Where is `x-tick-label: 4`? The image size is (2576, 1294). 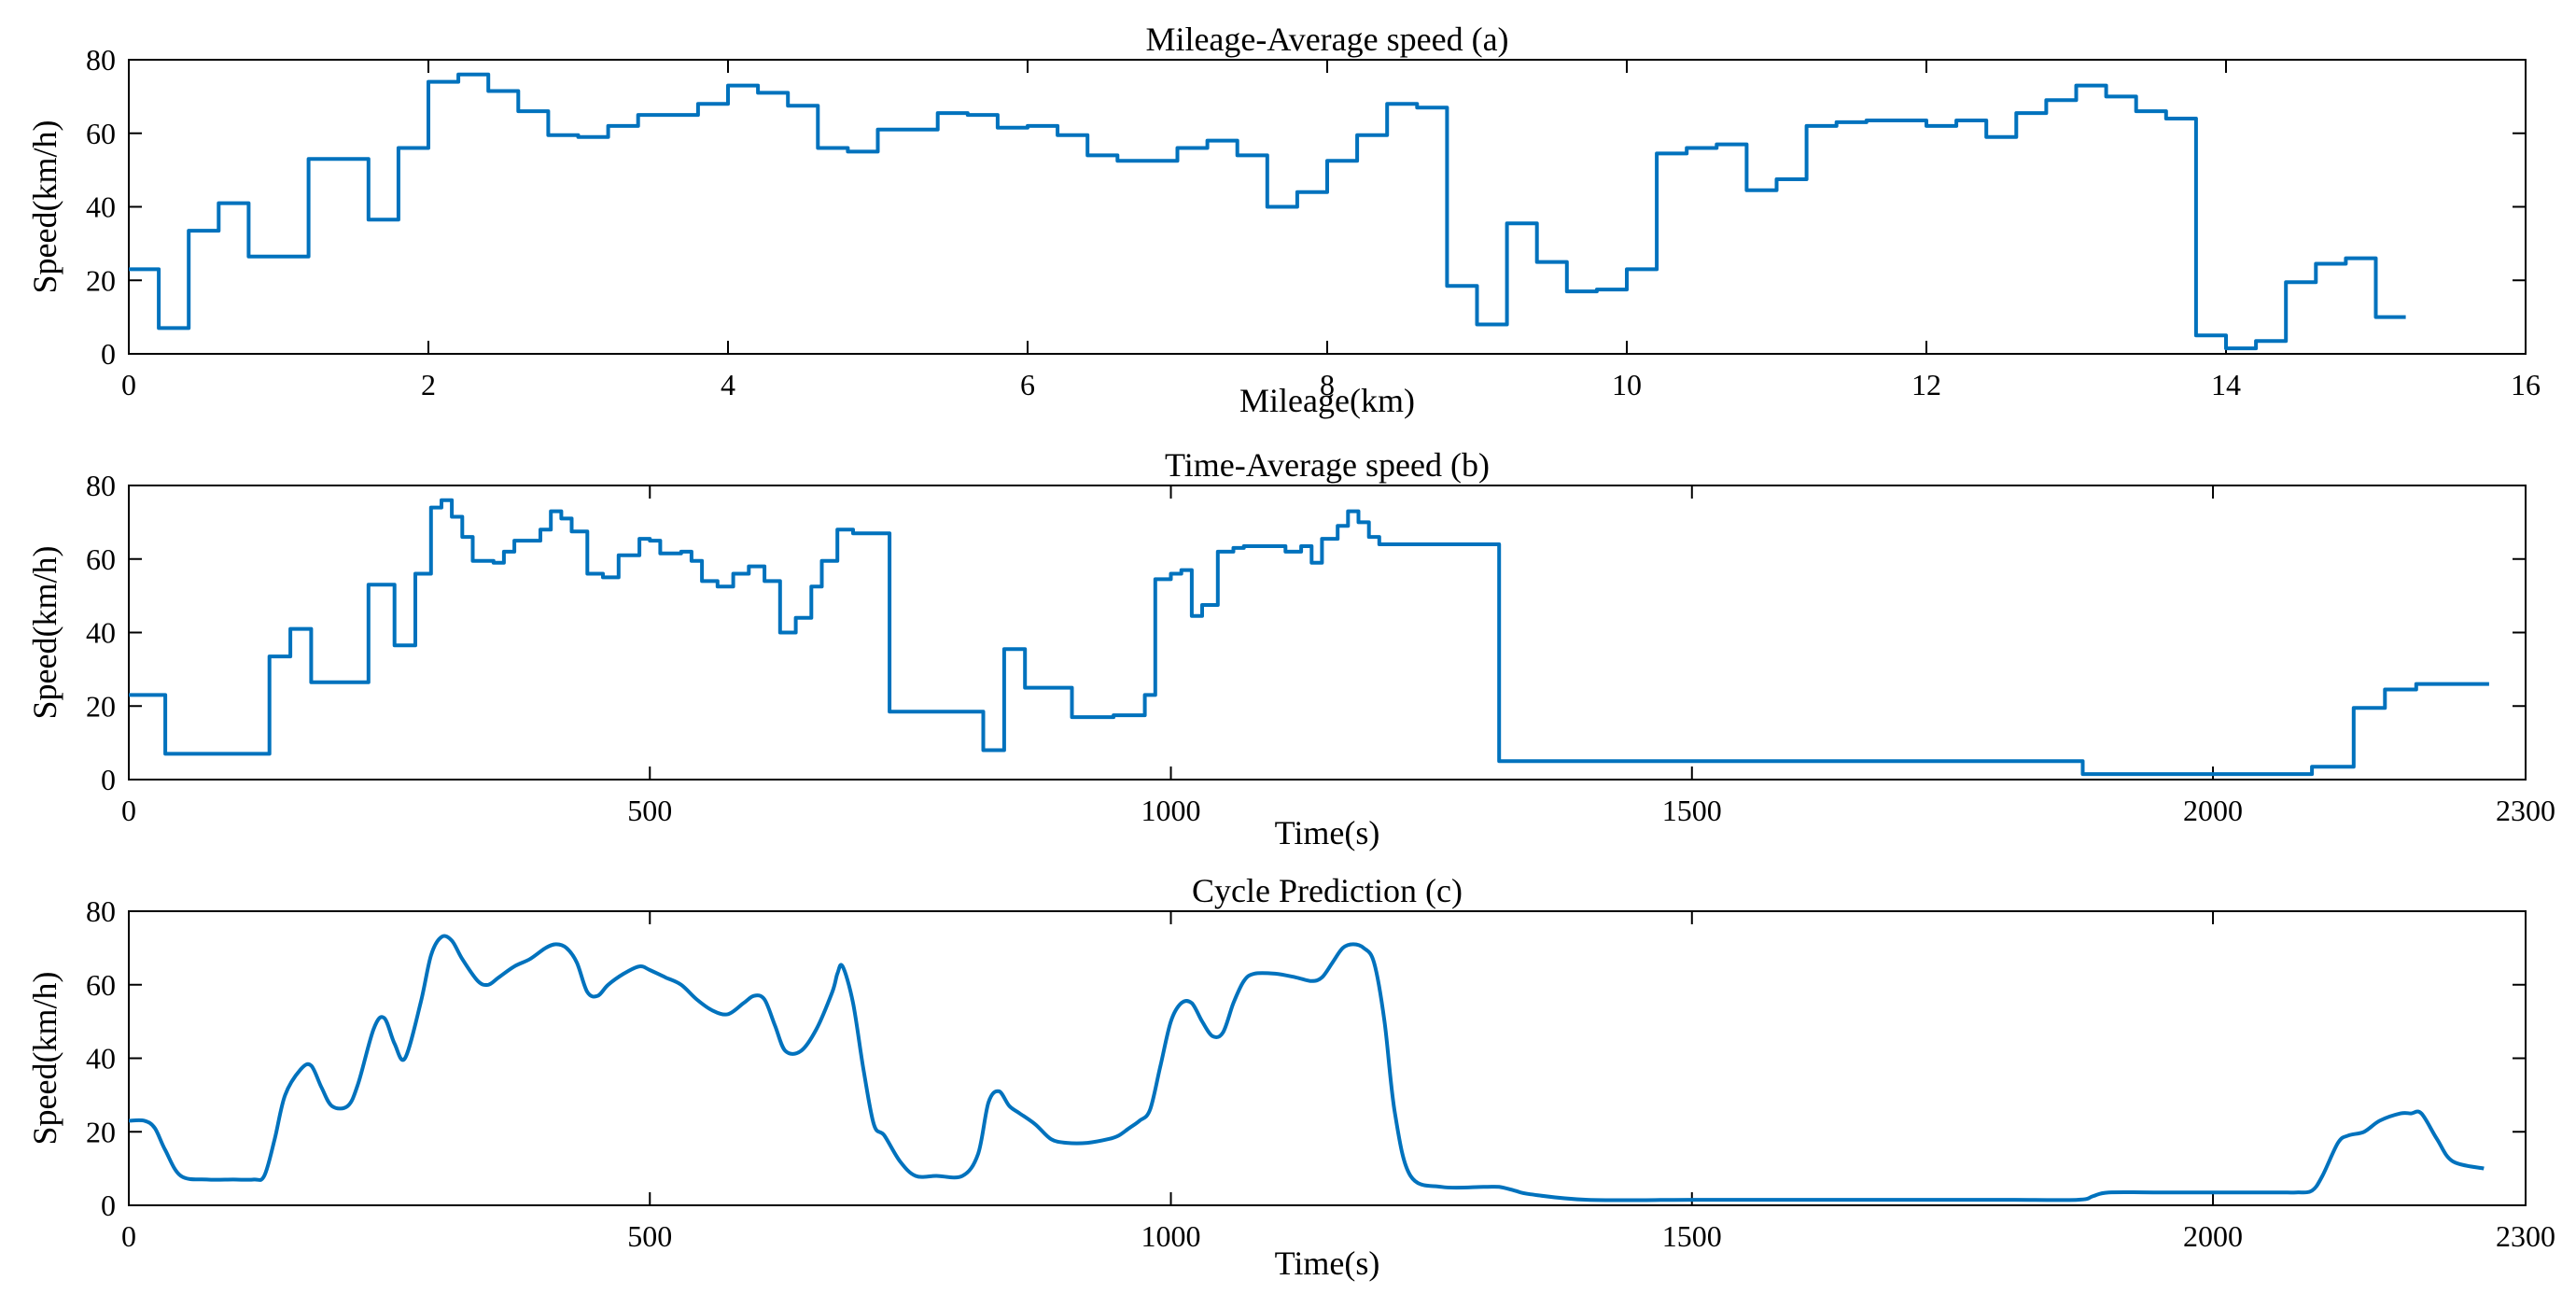
x-tick-label: 4 is located at coordinates (728, 384).